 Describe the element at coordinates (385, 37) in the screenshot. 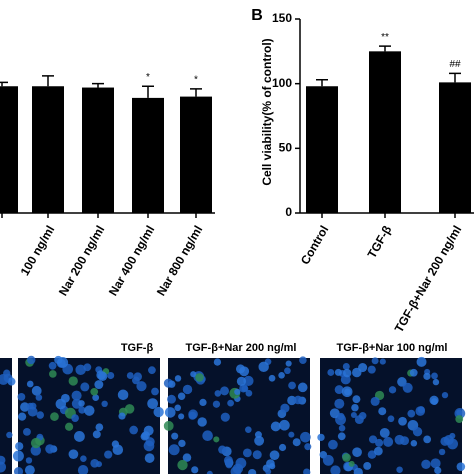

I see `annotation: **` at that location.